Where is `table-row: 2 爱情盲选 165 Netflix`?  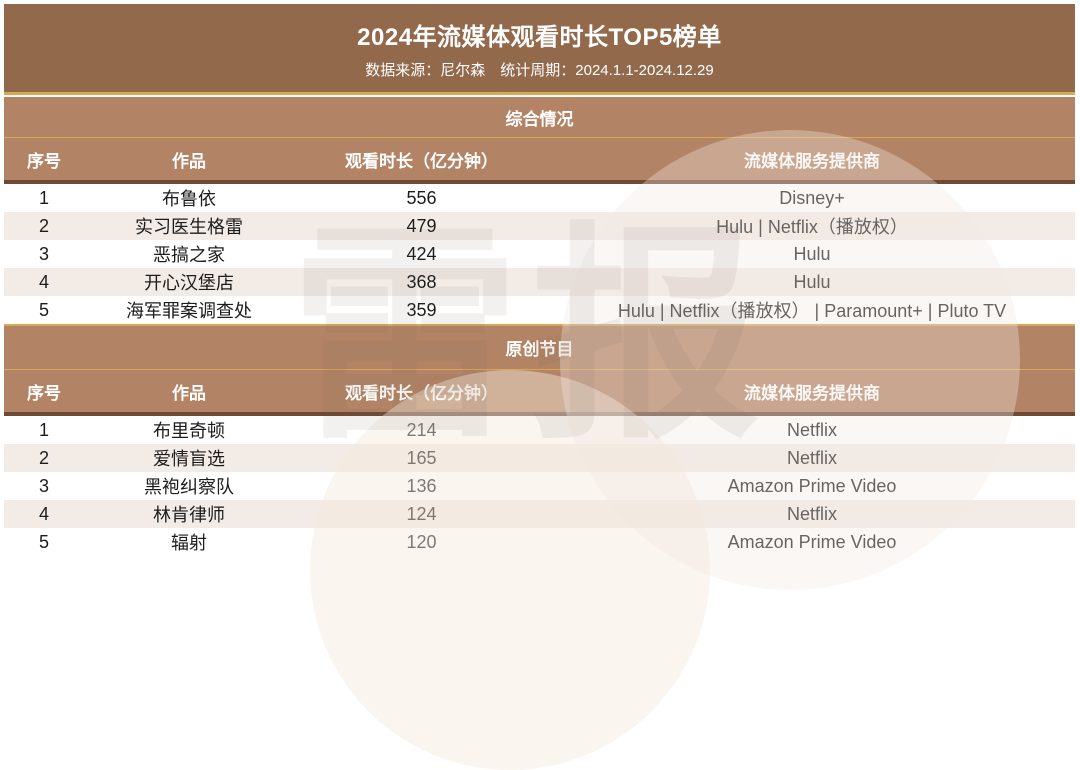
table-row: 2 爱情盲选 165 Netflix is located at coordinates (539, 458).